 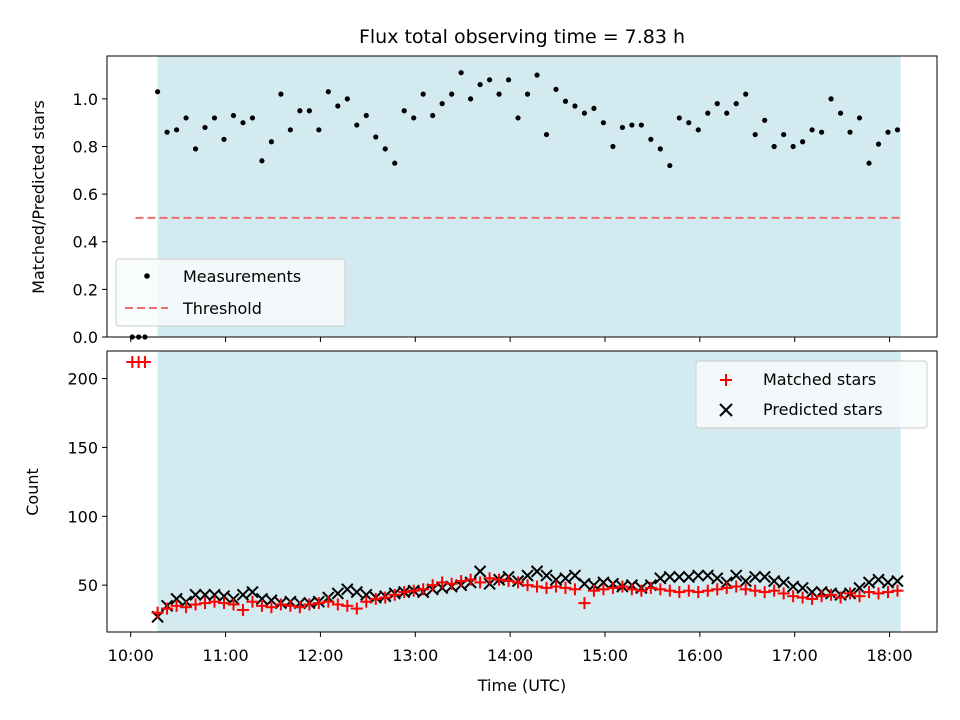 I want to click on count-x-tick-label: 13:00, so click(x=415, y=655).